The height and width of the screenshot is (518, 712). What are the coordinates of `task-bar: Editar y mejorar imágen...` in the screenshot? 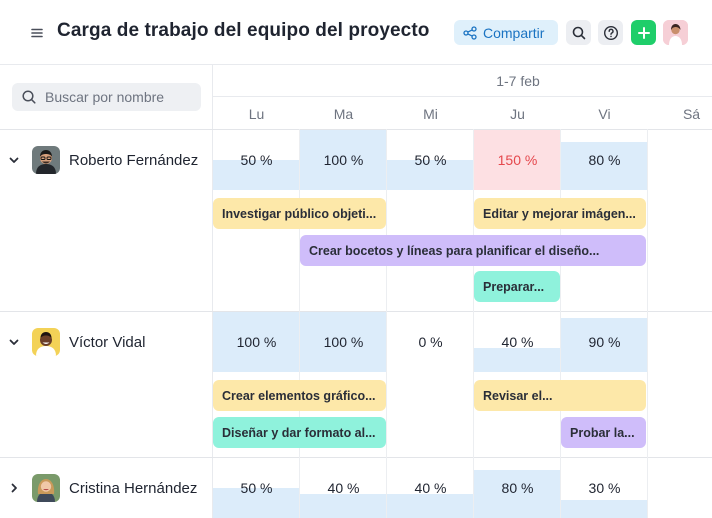 It's located at (560, 213).